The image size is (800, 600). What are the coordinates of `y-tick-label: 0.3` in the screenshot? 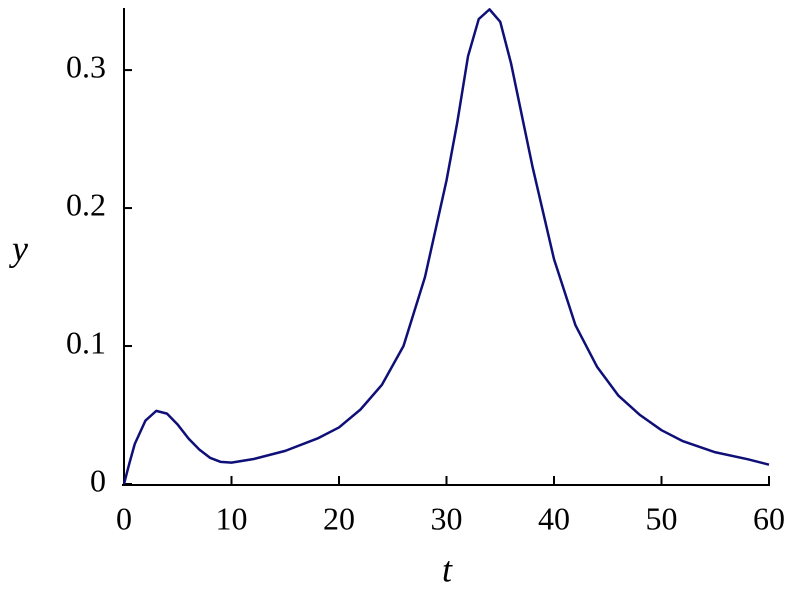 It's located at (86, 66).